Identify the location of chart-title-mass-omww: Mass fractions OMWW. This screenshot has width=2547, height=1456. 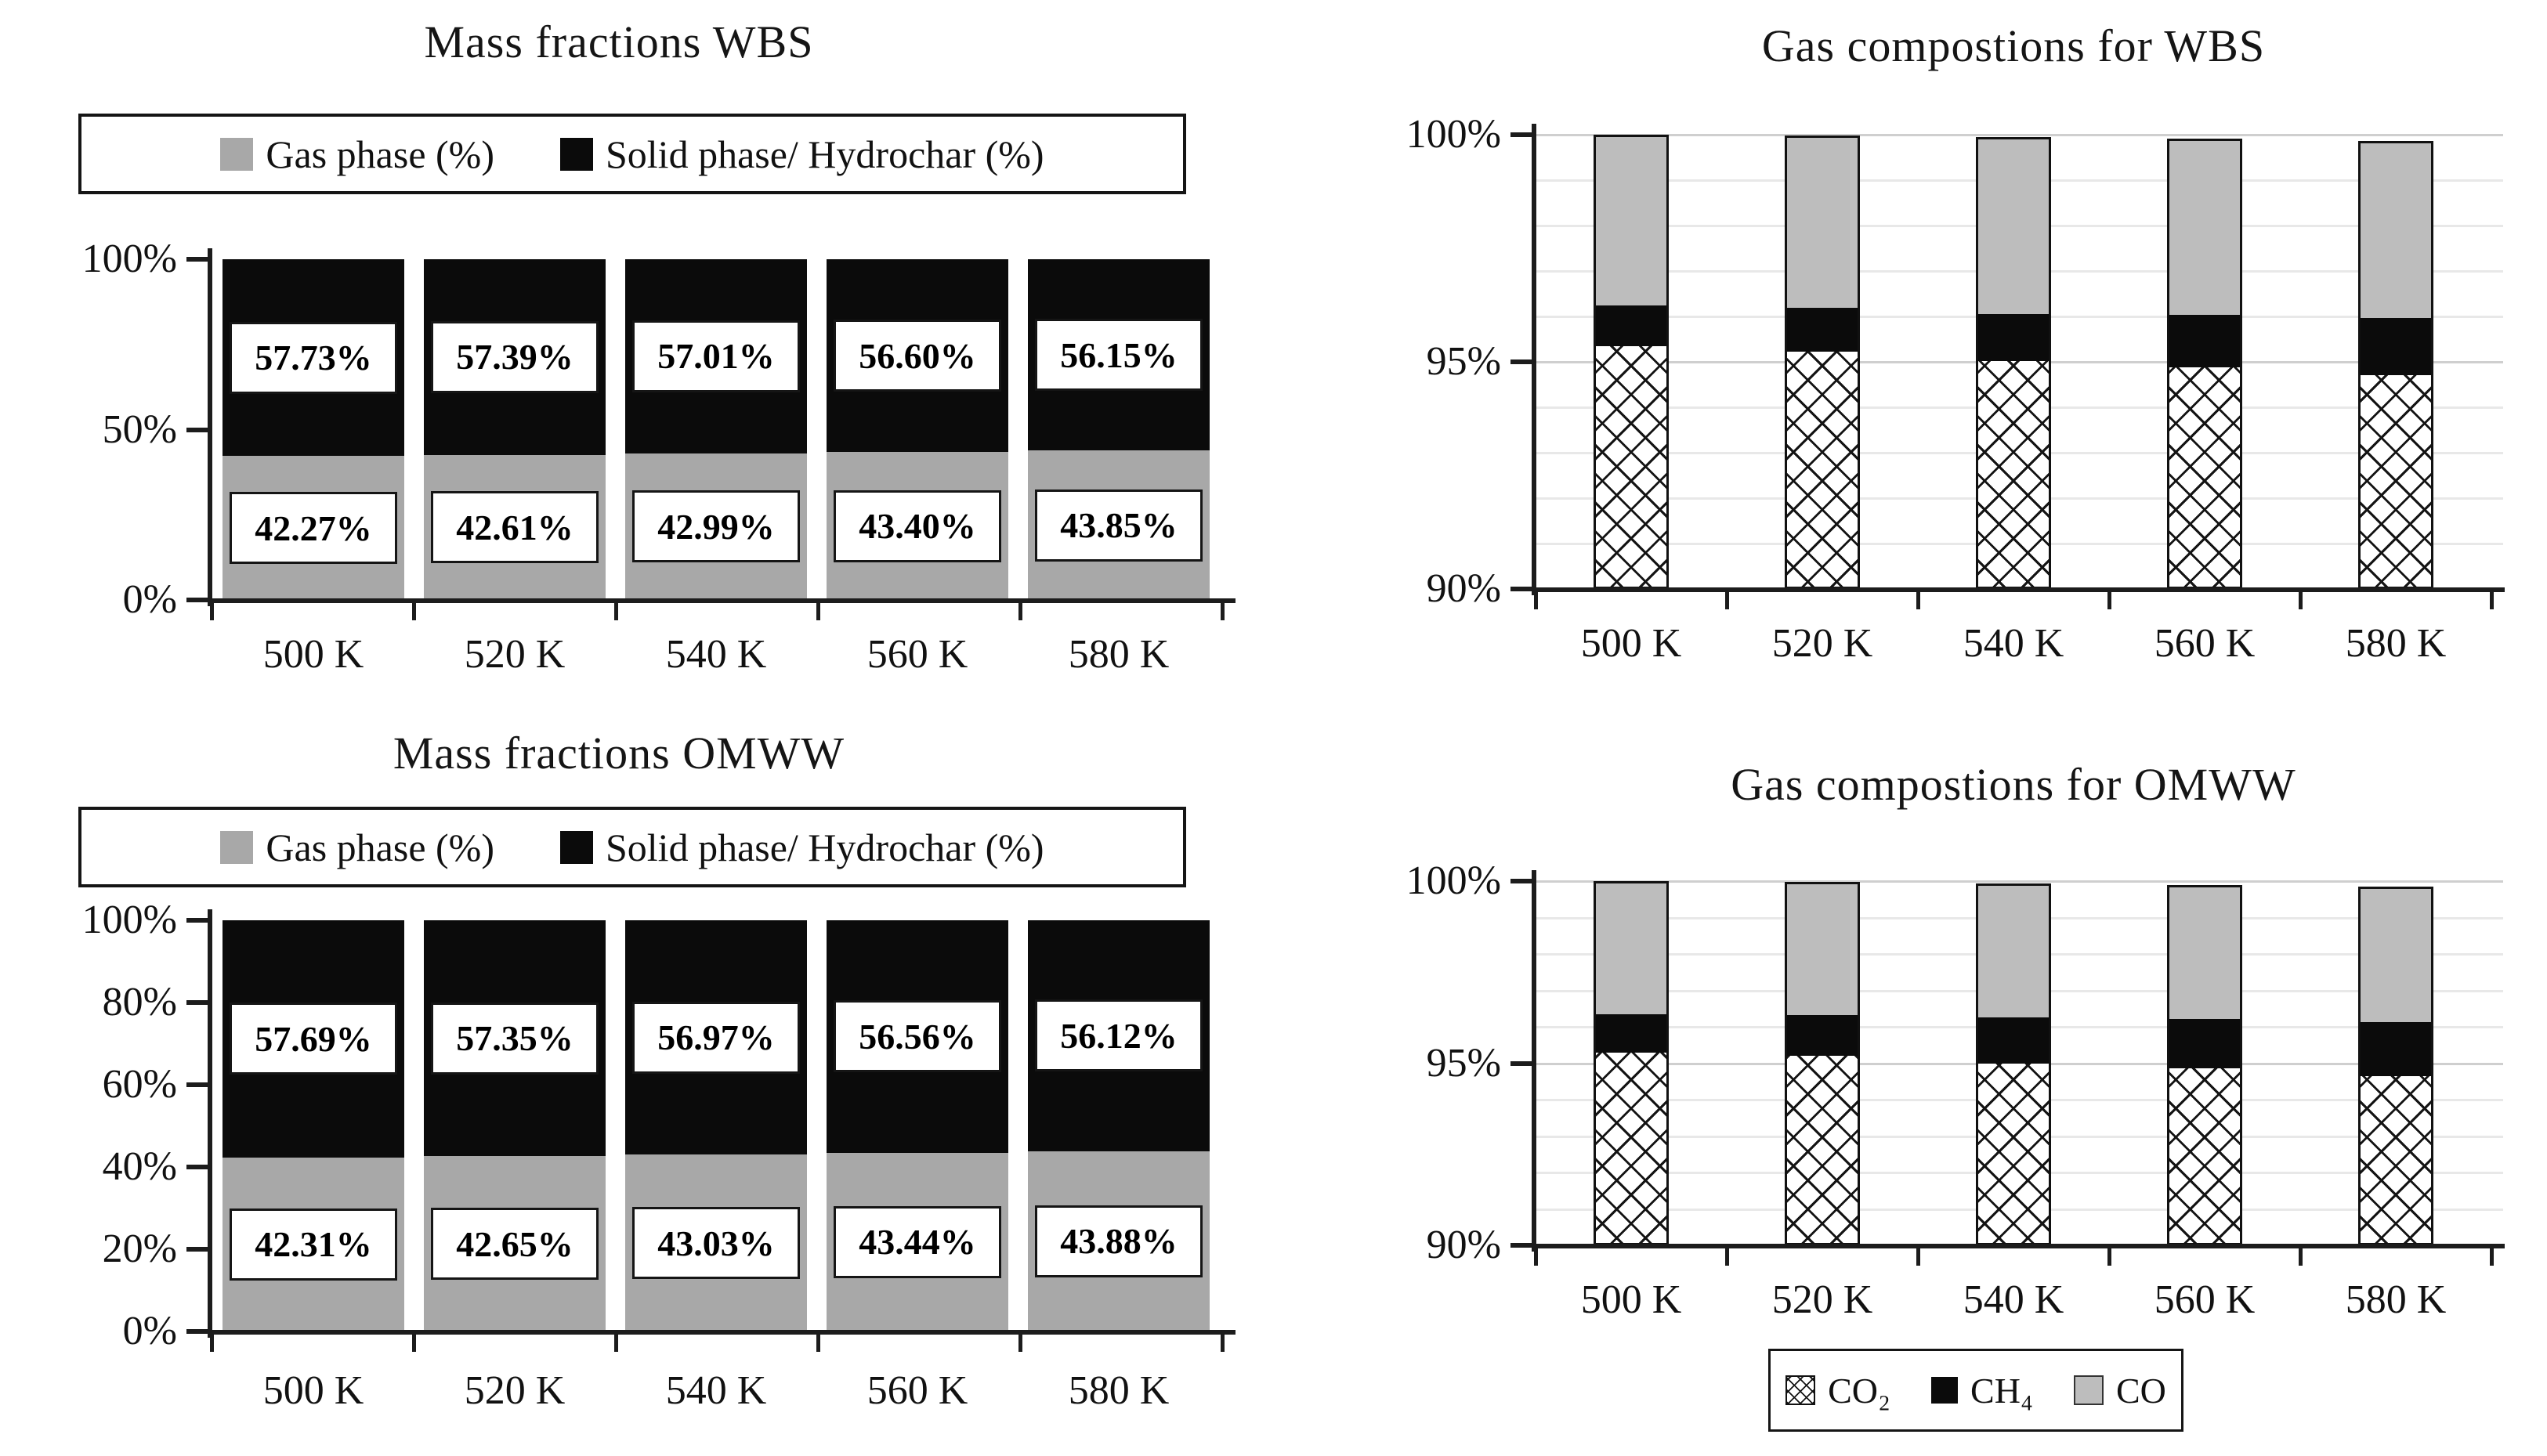
(619, 753).